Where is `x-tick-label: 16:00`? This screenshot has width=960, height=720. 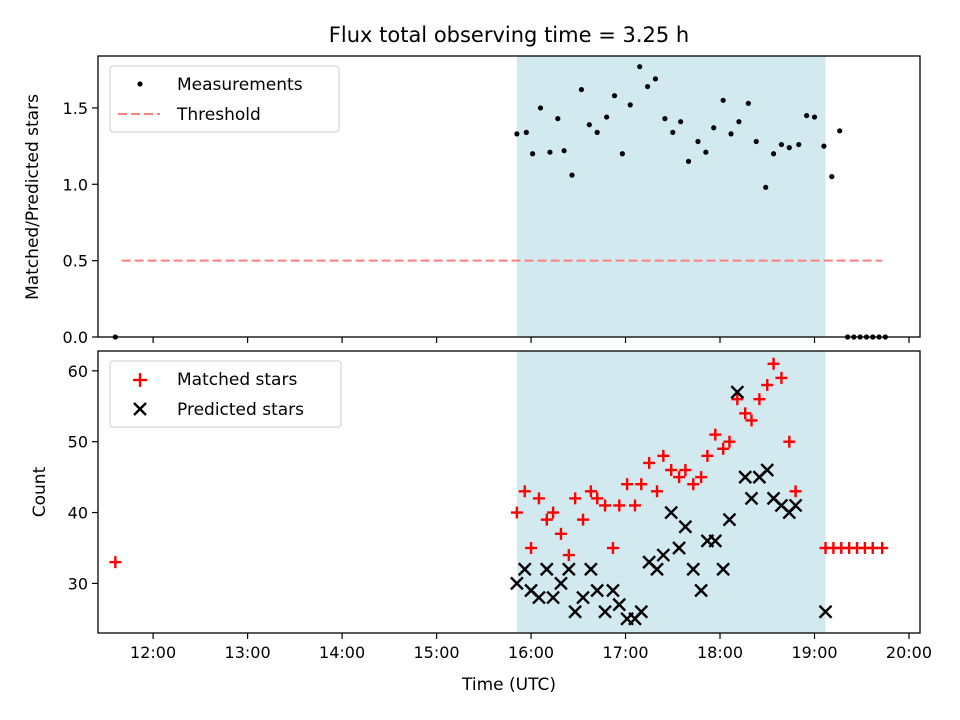 x-tick-label: 16:00 is located at coordinates (531, 652).